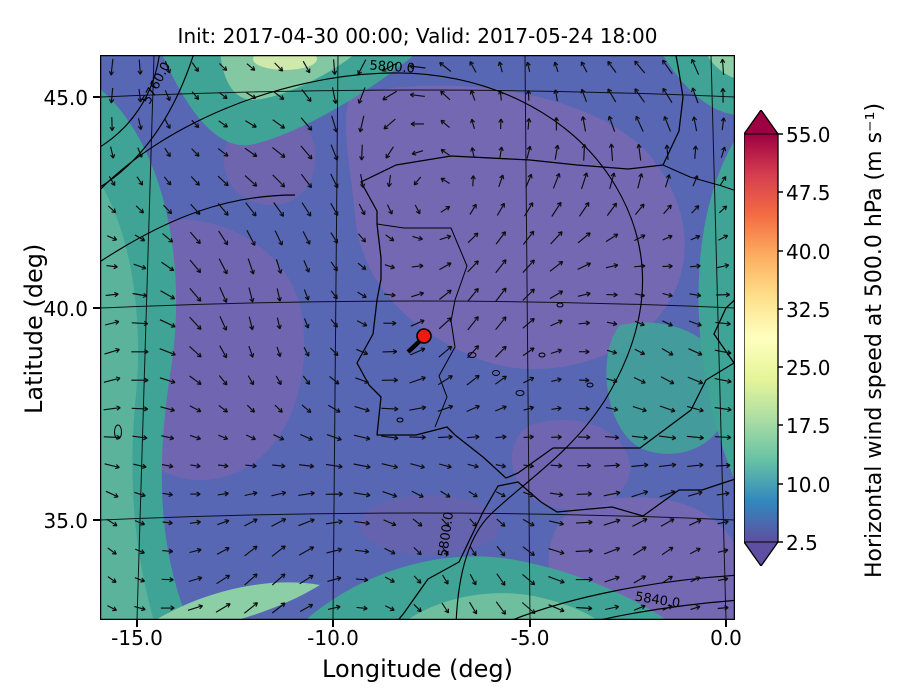  Describe the element at coordinates (808, 368) in the screenshot. I see `colorbar-tick-label: 25.0` at that location.